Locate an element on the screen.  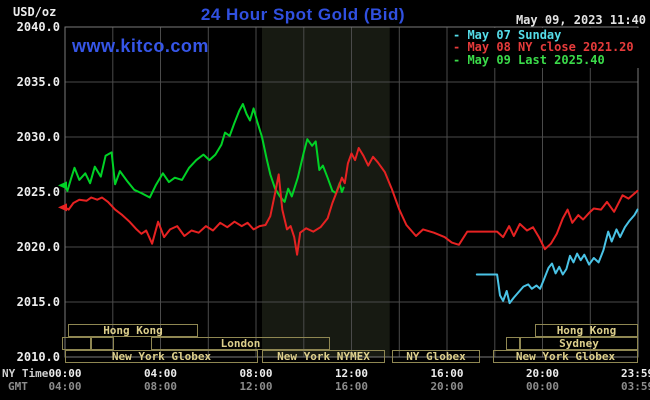
x-axis-tick-gmt: 16:00 is located at coordinates (351, 386).